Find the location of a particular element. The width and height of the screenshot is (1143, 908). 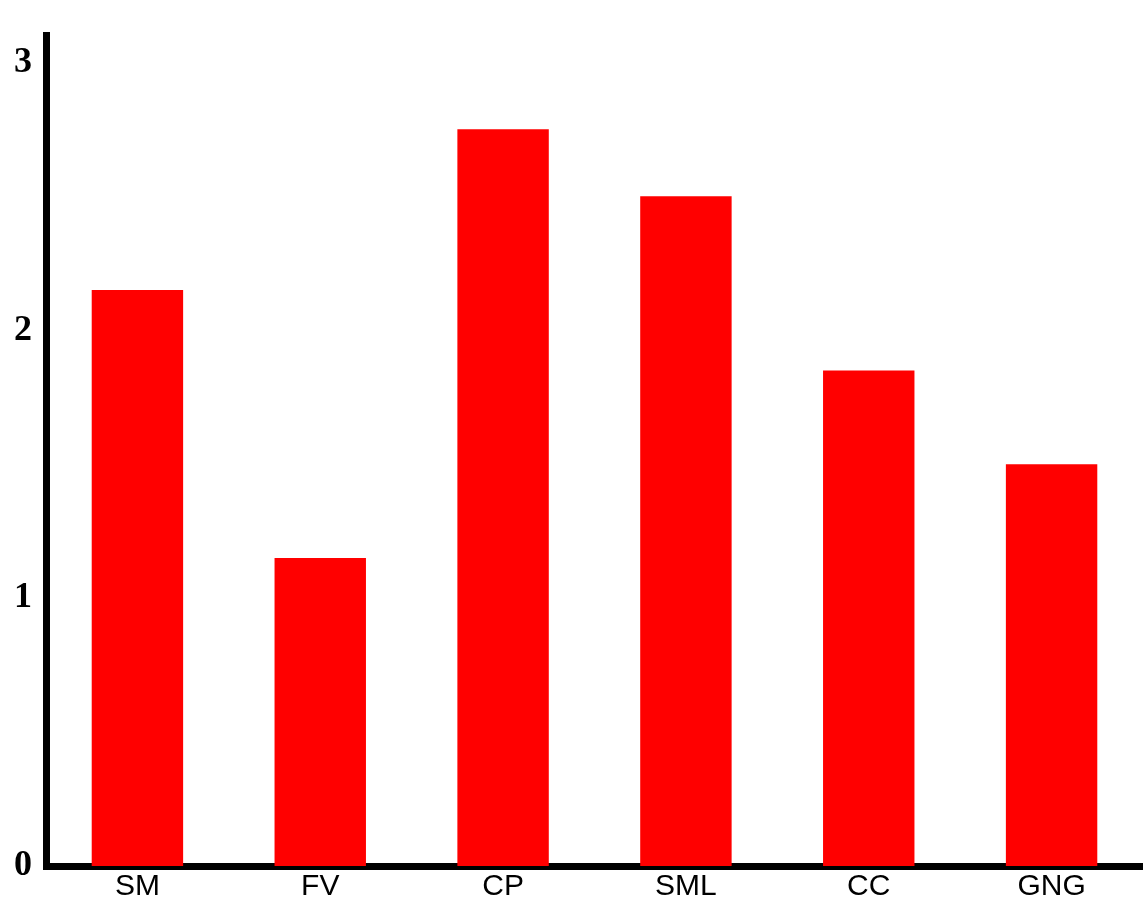

y-tick-label: 2 is located at coordinates (23, 327).